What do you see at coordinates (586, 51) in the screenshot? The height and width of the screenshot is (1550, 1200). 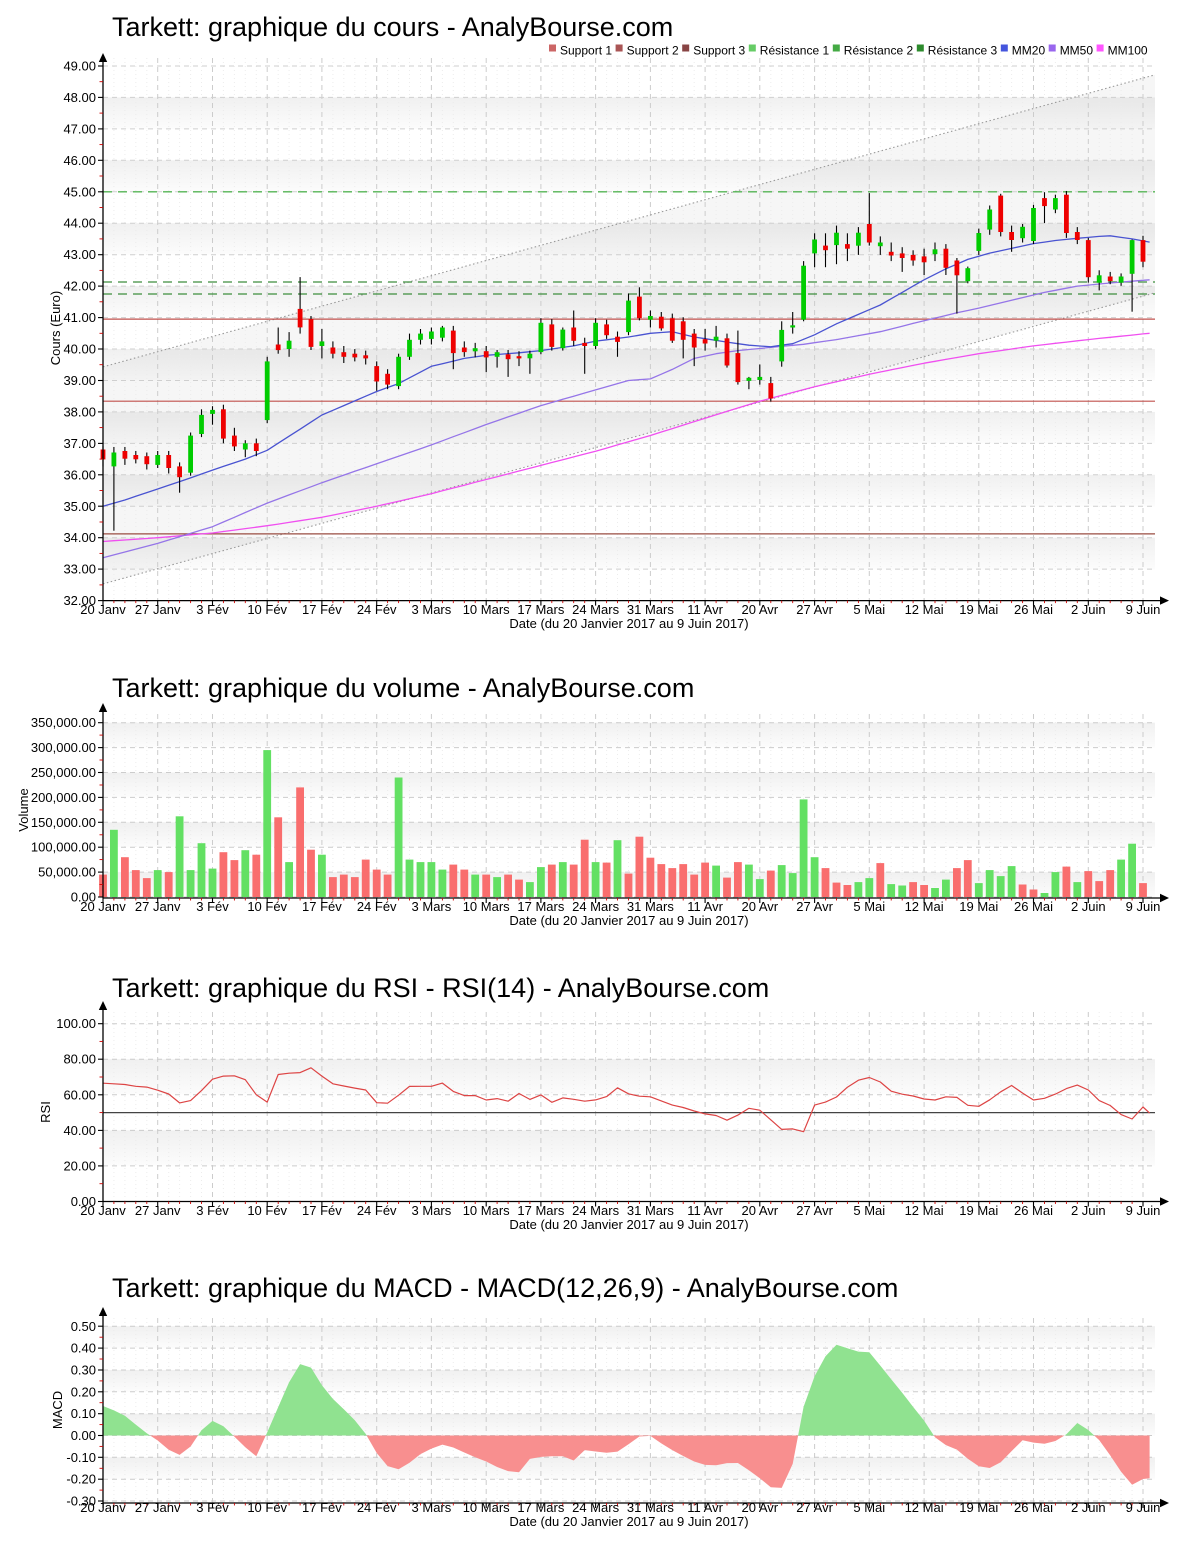 I see `svg-text: Support 1` at bounding box center [586, 51].